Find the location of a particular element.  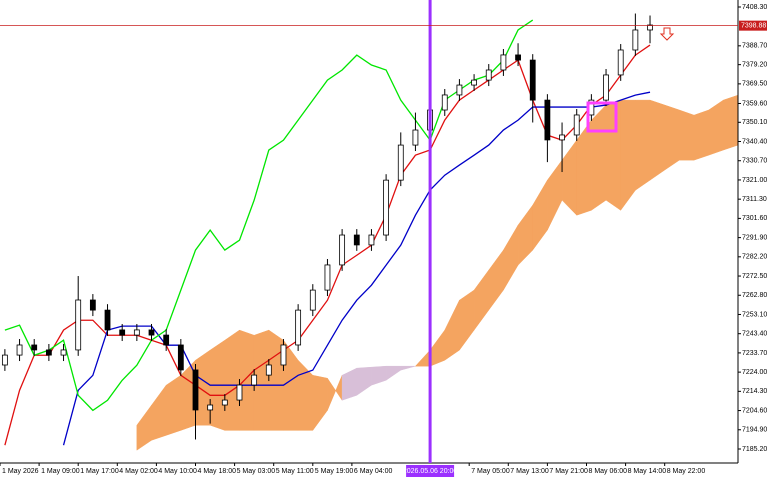

y-tick-label: 7350.10 is located at coordinates (754, 122).